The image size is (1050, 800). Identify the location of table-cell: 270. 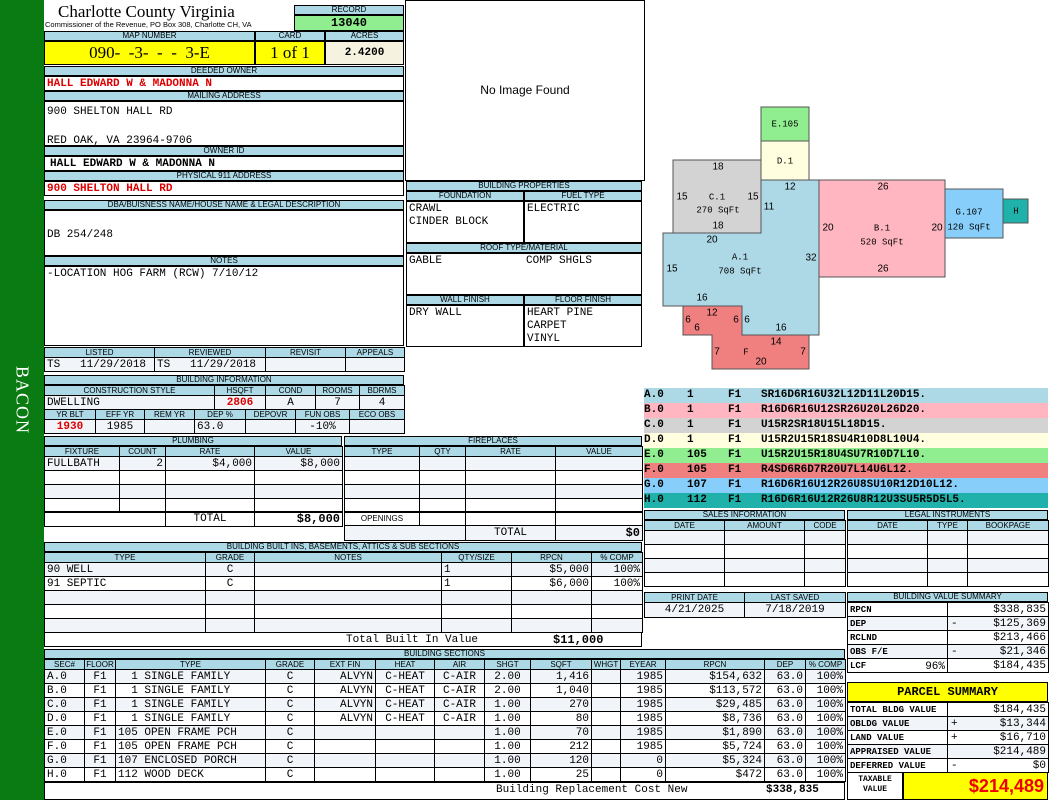
(561, 704).